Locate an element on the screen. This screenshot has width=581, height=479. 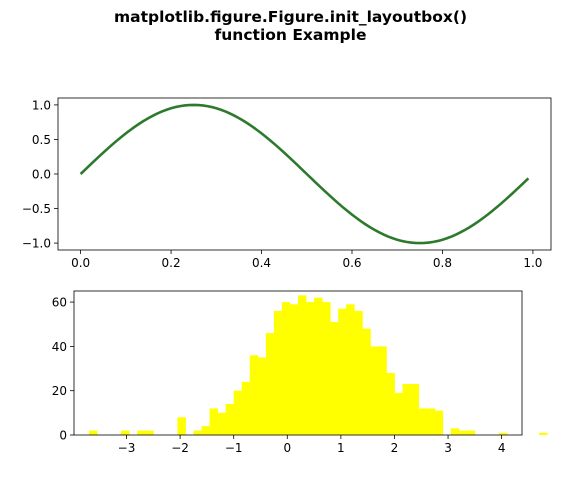
histogram-axes-xtick-label: 2 is located at coordinates (395, 448).